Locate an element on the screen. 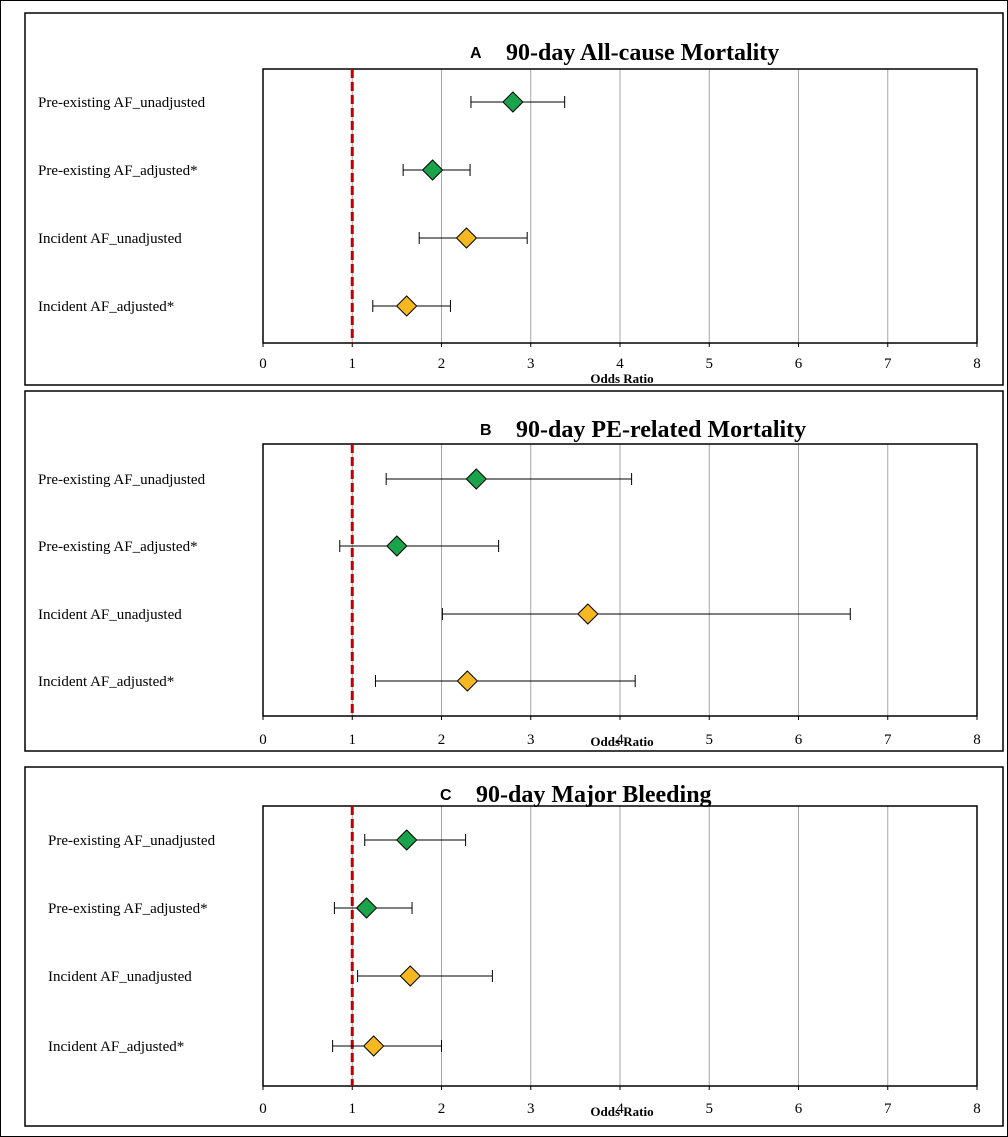  panel-title: 90-day All-cause Mortality is located at coordinates (642, 53).